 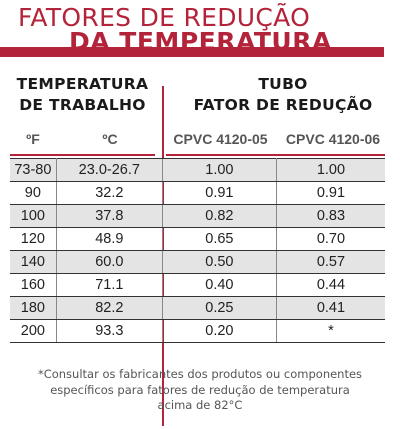 I want to click on cell-celsius: 93.3, so click(x=109, y=331).